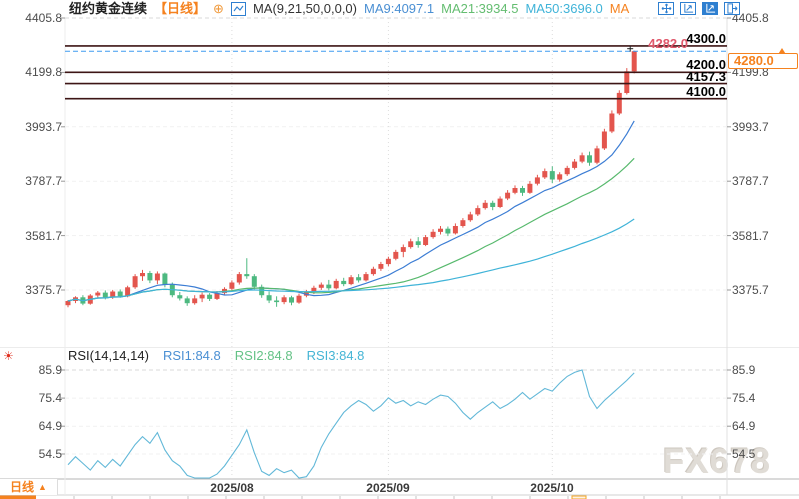 The width and height of the screenshot is (799, 499). Describe the element at coordinates (710, 8) in the screenshot. I see `axis-scale-active-icon` at that location.